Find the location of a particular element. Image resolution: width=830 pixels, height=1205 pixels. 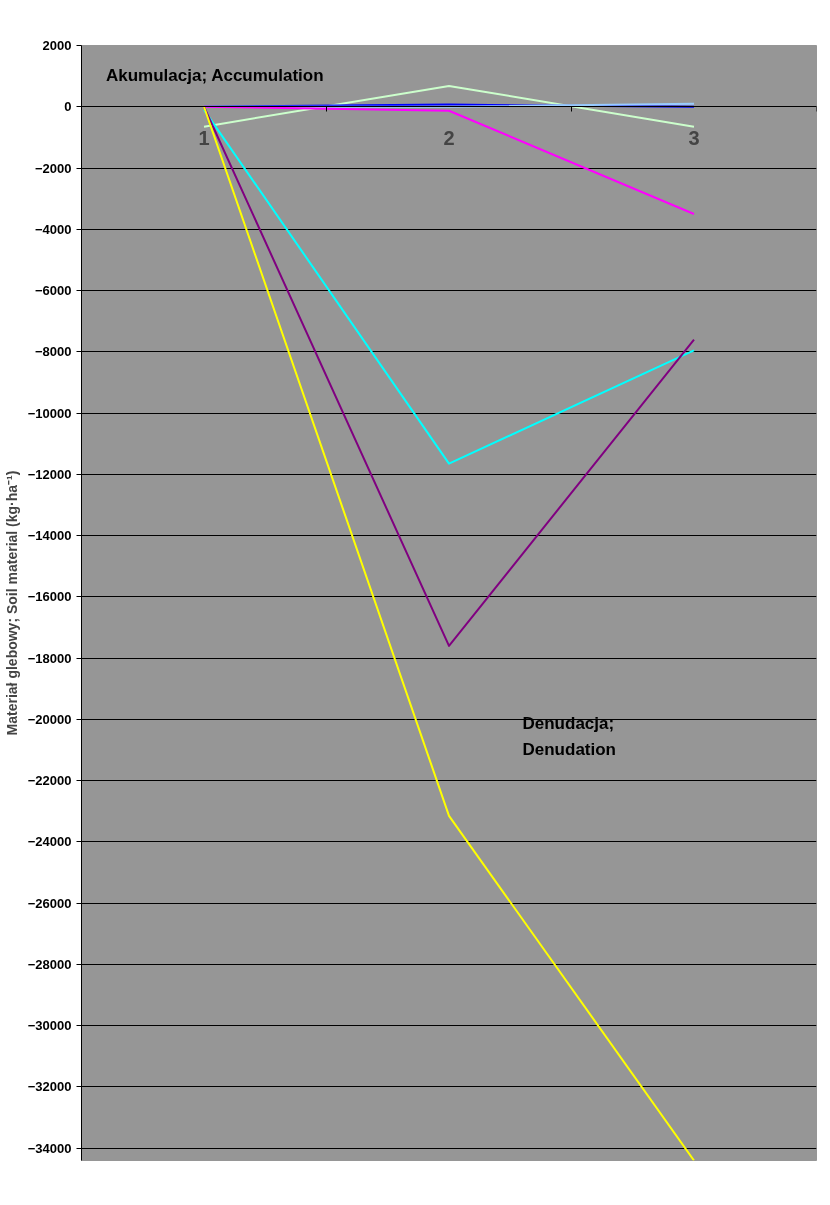

x-tick-label: 3 is located at coordinates (694, 137).